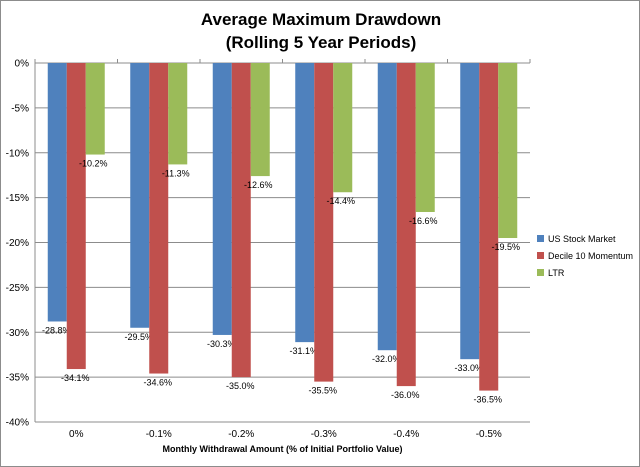 The height and width of the screenshot is (467, 640). What do you see at coordinates (321, 19) in the screenshot?
I see `chart-title: Average Maximum Drawdown` at bounding box center [321, 19].